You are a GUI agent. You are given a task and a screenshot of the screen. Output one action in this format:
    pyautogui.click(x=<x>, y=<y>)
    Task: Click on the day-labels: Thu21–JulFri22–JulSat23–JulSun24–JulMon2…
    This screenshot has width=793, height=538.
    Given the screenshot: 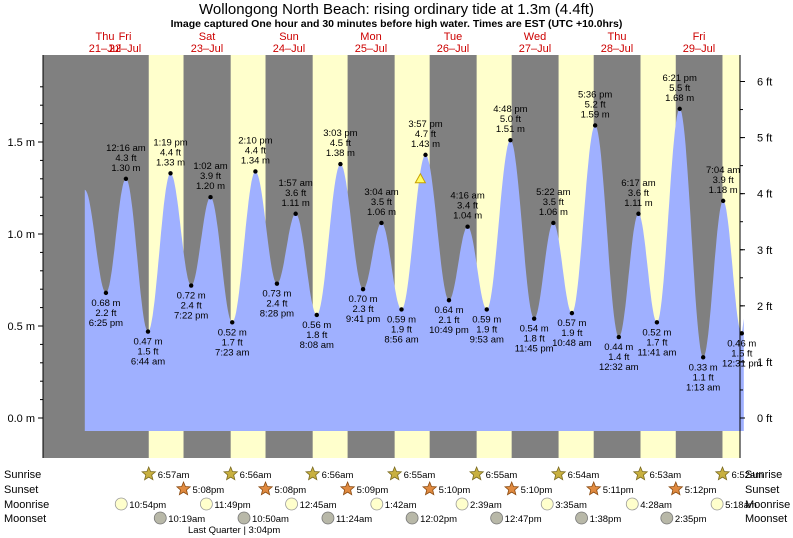 What is the action you would take?
    pyautogui.click(x=402, y=43)
    